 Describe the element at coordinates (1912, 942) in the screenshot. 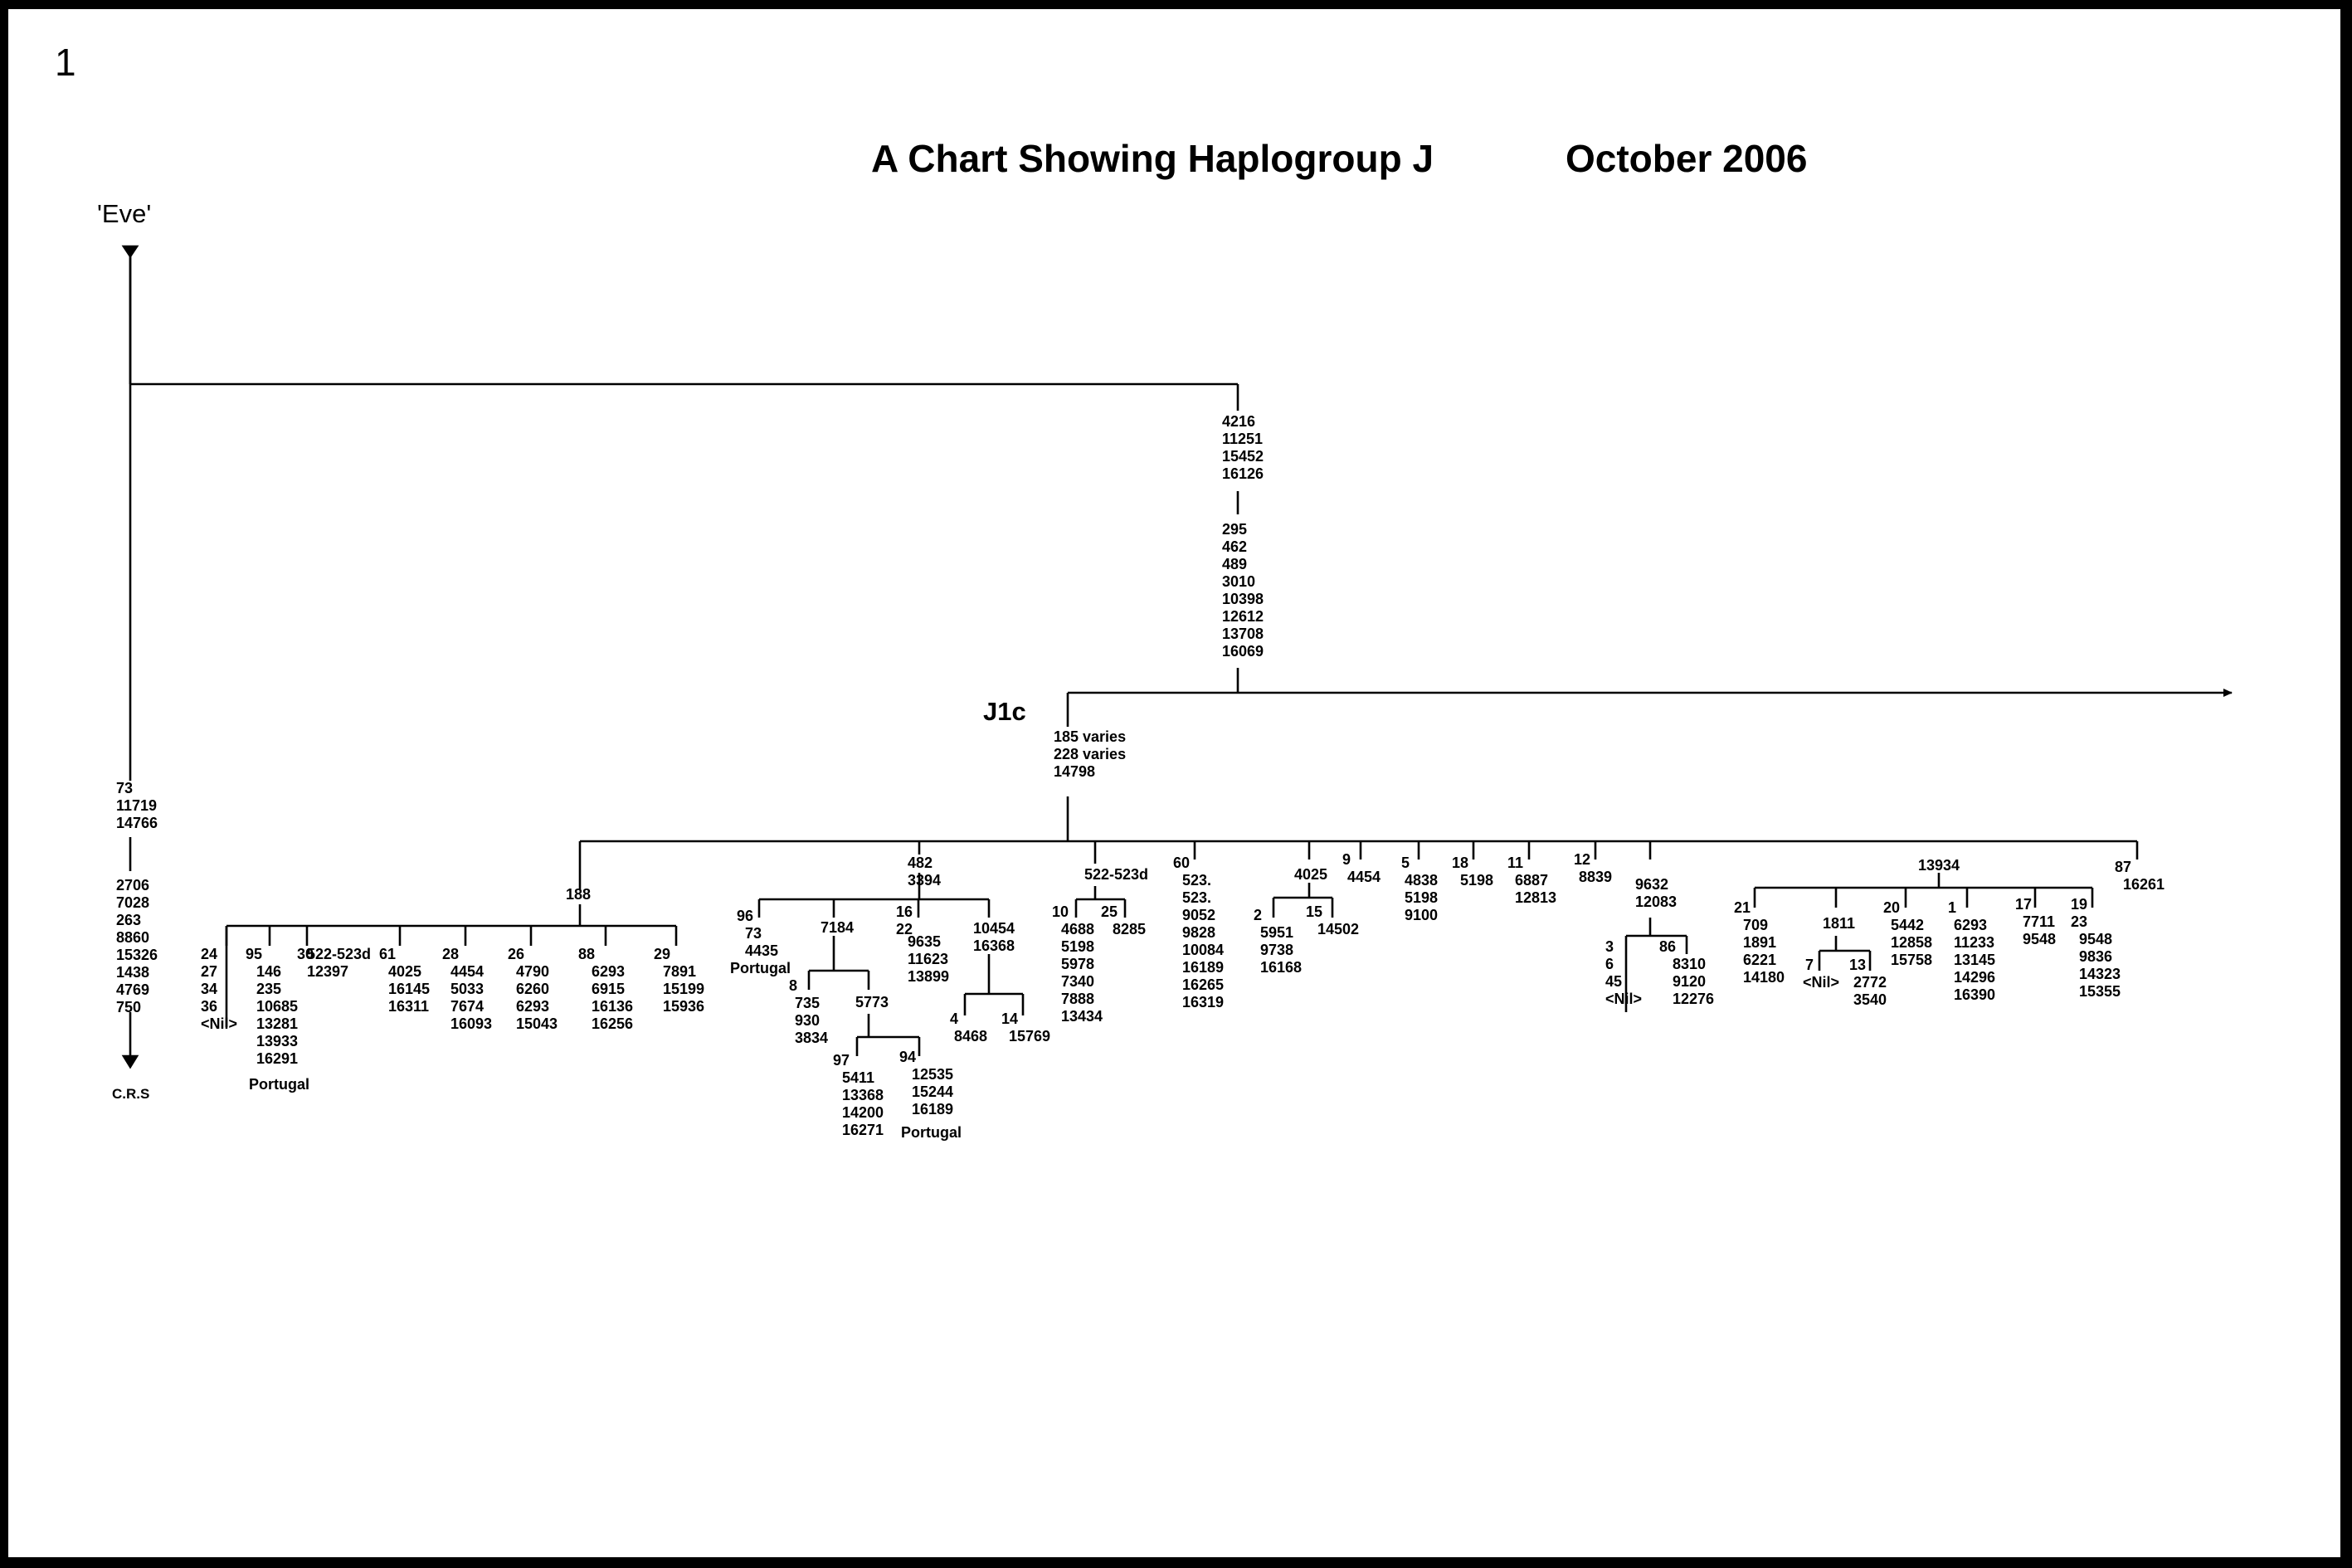

I see `n20-mutations: 5442 12858 15758` at that location.